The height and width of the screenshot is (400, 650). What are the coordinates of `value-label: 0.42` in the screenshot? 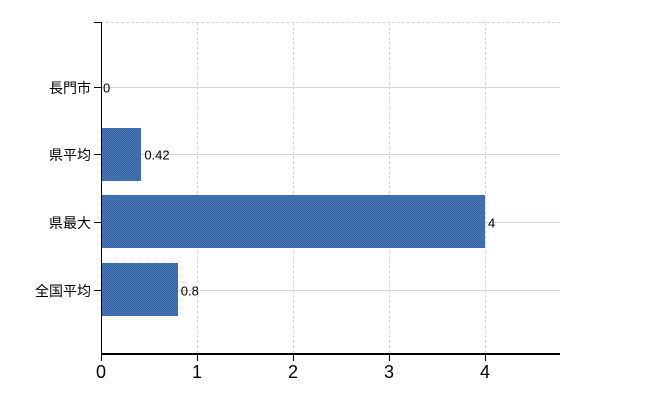 It's located at (157, 155).